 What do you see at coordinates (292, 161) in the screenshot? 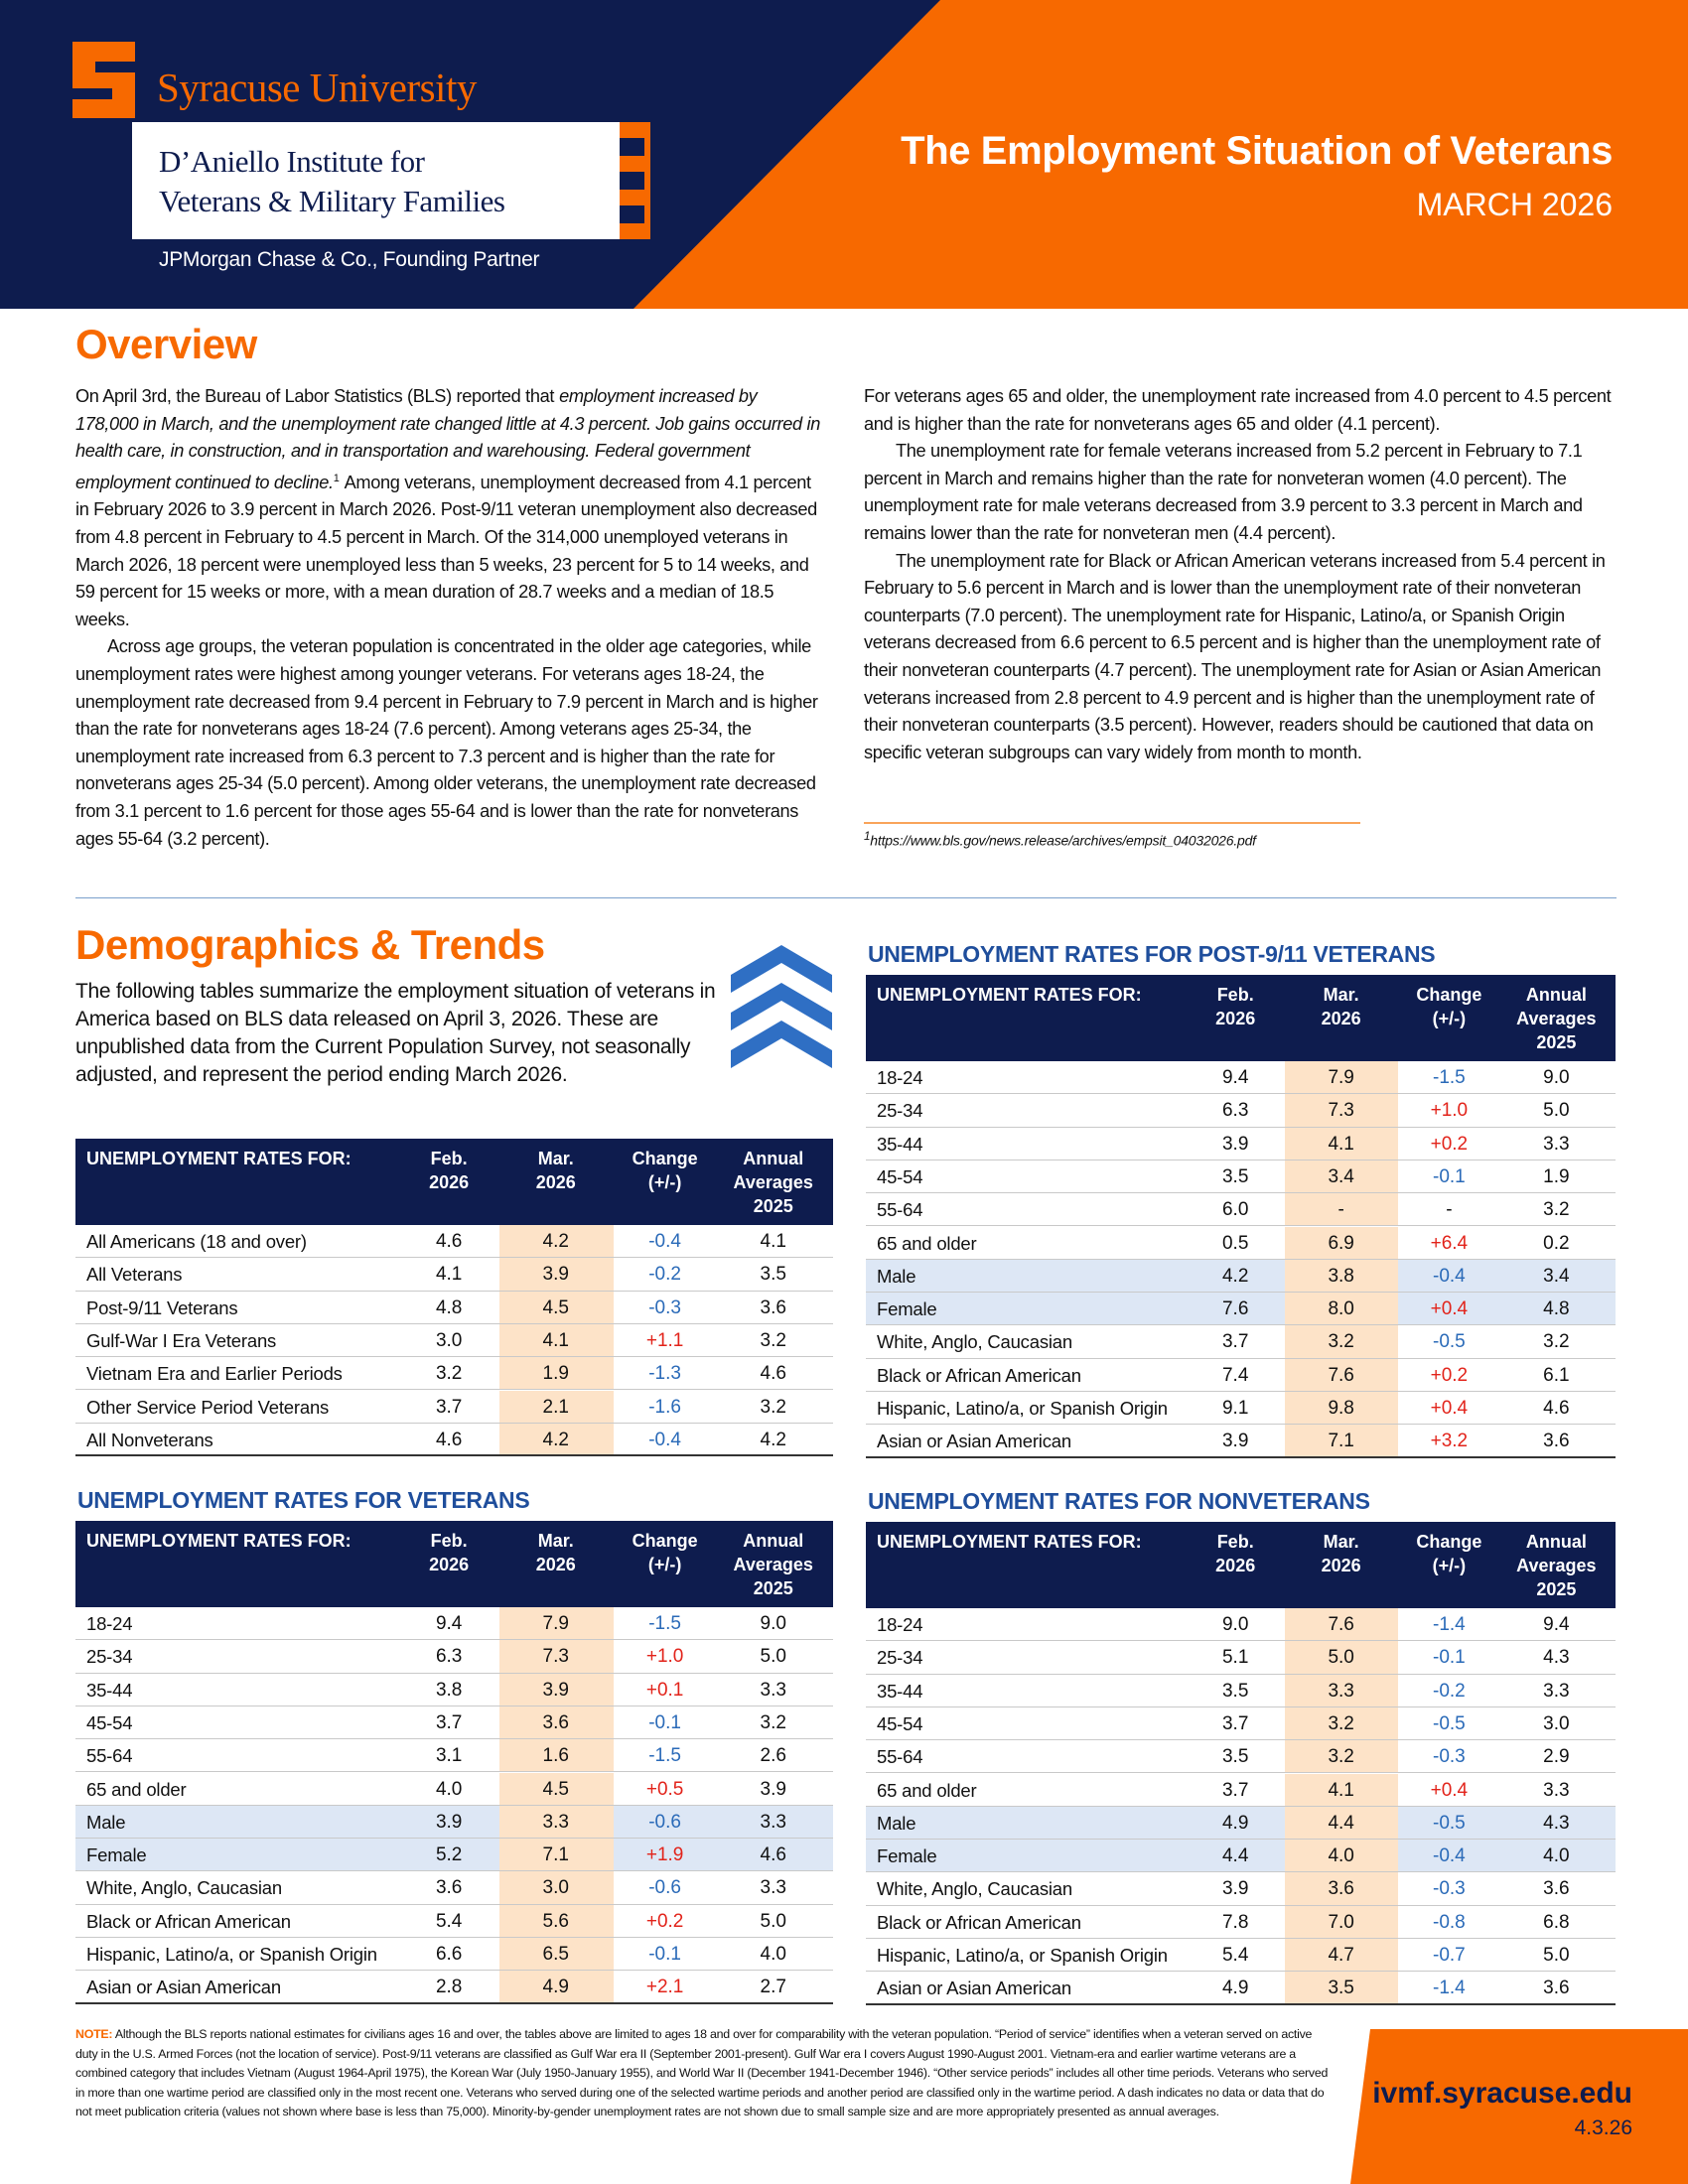
I see `institute-line: D’Aniello Institute for` at bounding box center [292, 161].